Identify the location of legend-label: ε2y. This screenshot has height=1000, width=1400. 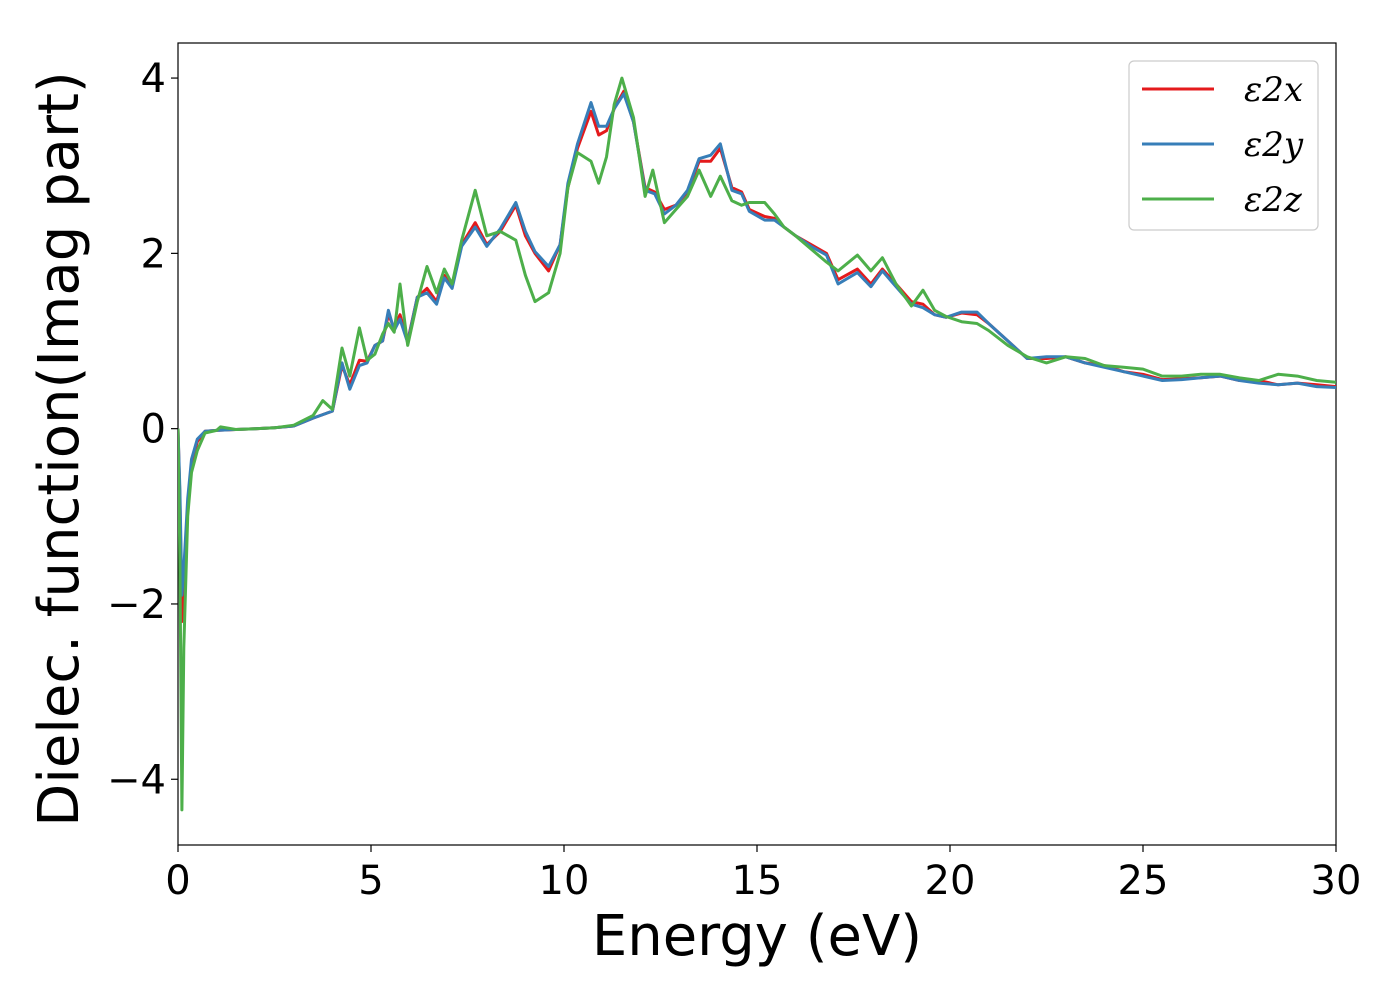
(1274, 145).